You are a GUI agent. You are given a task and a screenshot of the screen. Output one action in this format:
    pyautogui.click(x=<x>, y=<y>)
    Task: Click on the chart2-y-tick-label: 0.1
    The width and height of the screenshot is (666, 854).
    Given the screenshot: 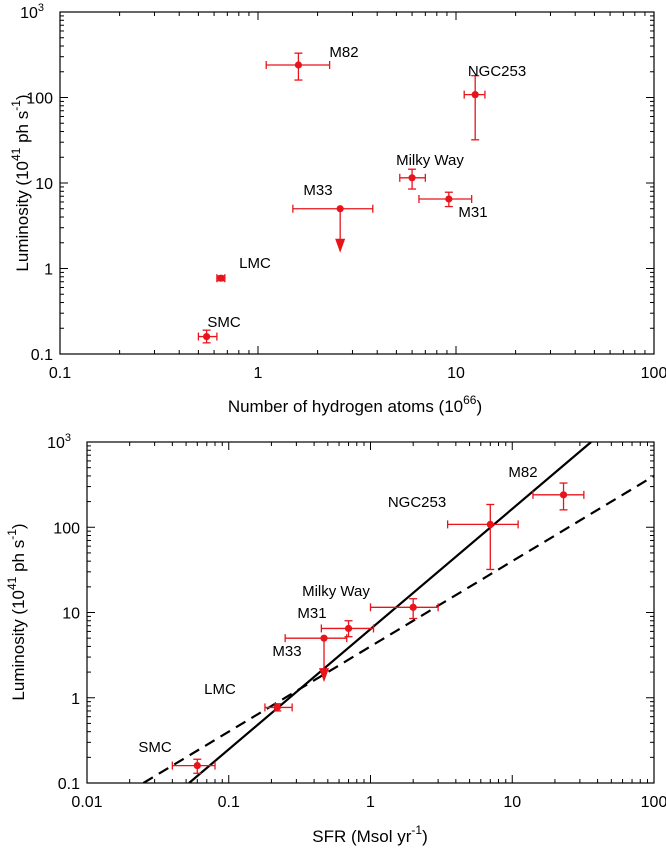 What is the action you would take?
    pyautogui.click(x=69, y=784)
    